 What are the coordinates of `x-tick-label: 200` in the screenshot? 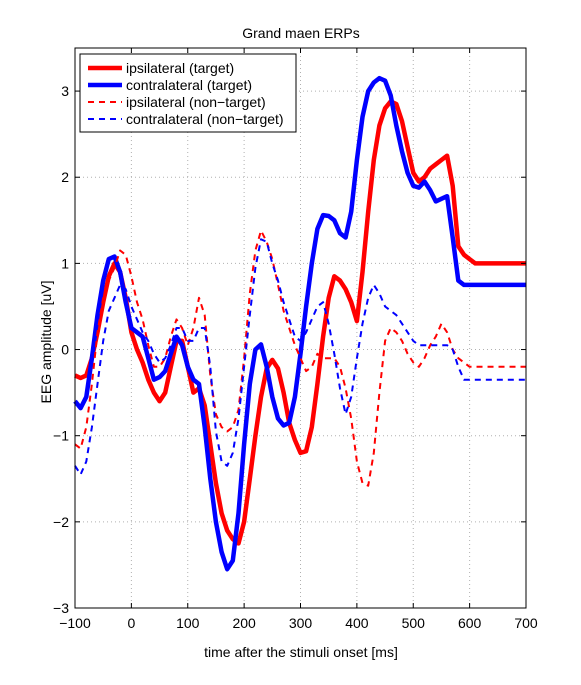 It's located at (244, 623).